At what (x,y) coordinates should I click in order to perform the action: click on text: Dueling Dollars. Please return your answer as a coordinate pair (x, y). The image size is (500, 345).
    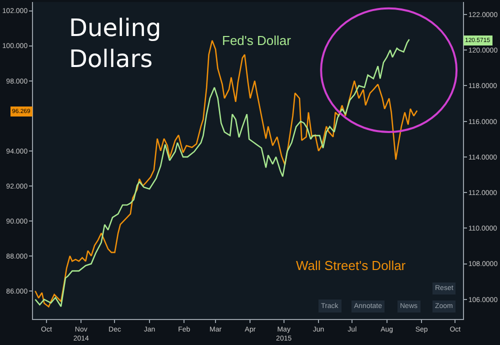
    Looking at the image, I should click on (115, 44).